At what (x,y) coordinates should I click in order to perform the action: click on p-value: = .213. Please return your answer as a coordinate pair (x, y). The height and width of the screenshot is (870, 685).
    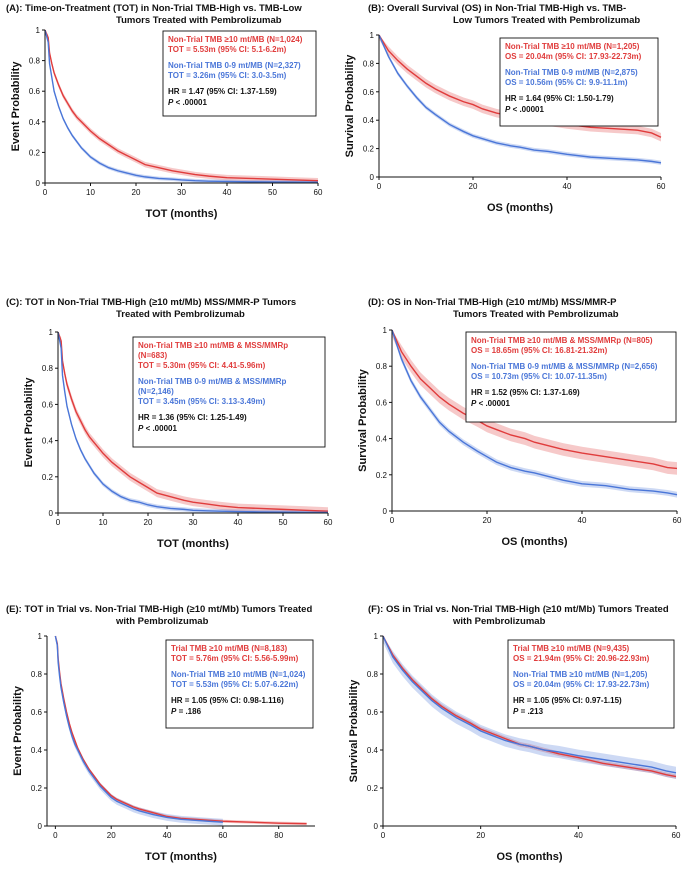
    Looking at the image, I should click on (530, 711).